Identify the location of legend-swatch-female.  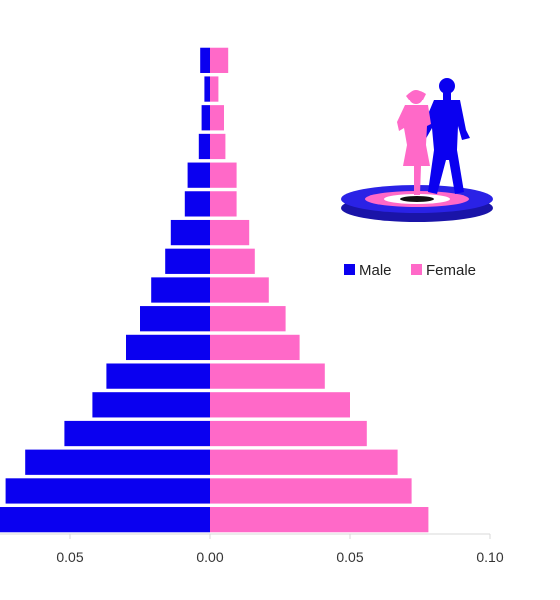
(416, 269).